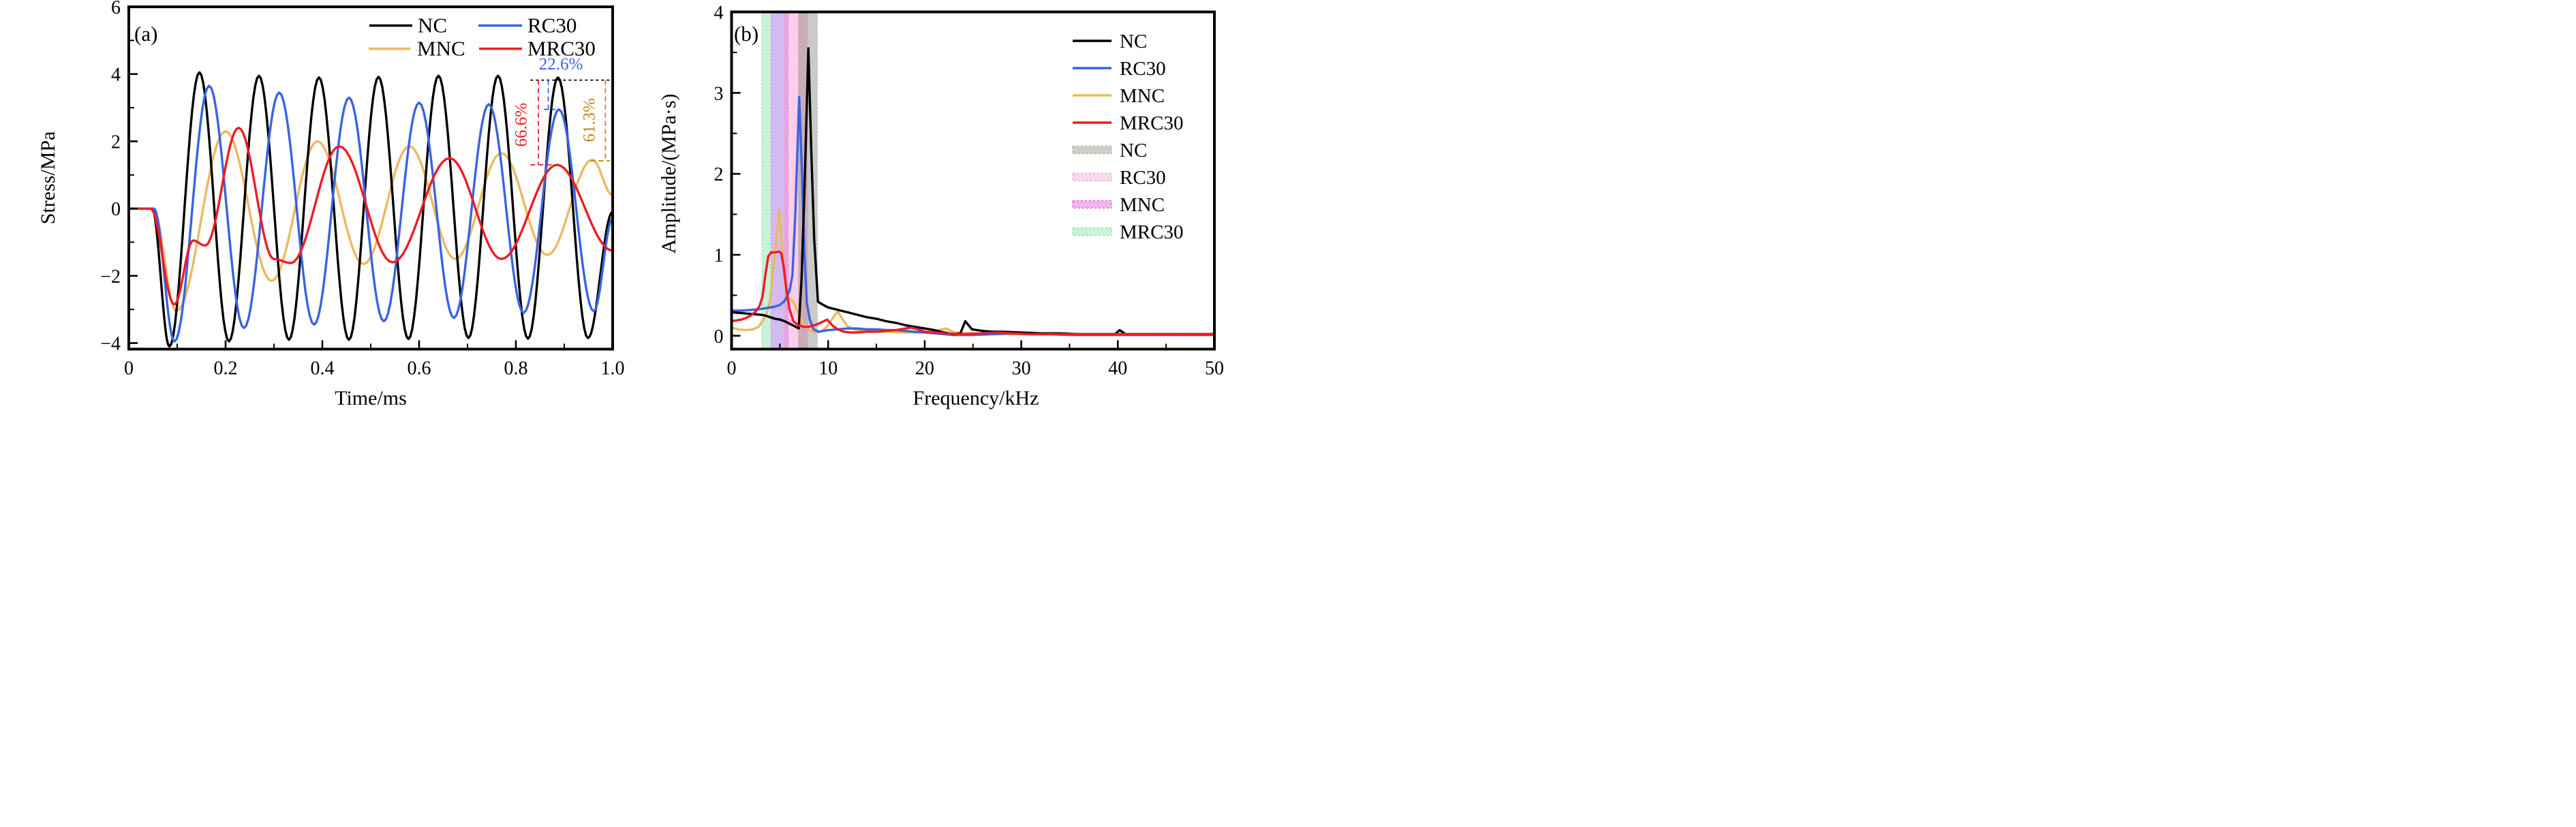 The image size is (2576, 827). Describe the element at coordinates (719, 93) in the screenshot. I see `y-tick-label: 3` at that location.